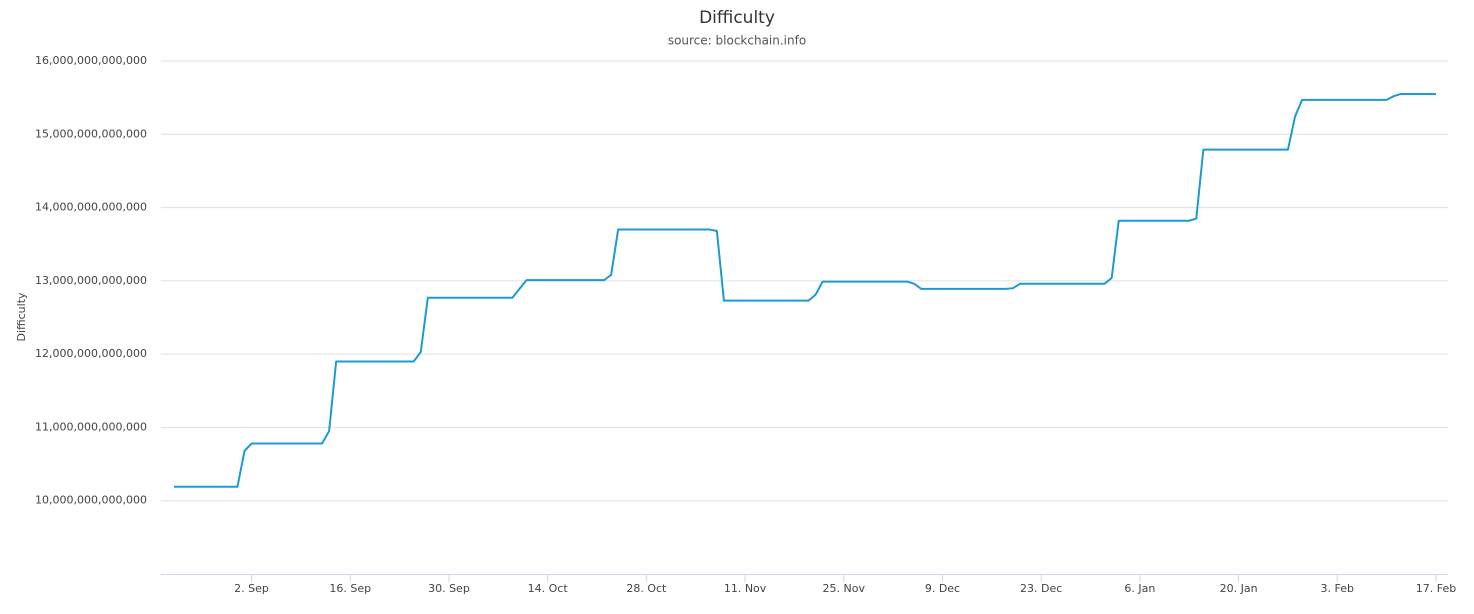  I want to click on x-tick-label: 14. Oct, so click(548, 588).